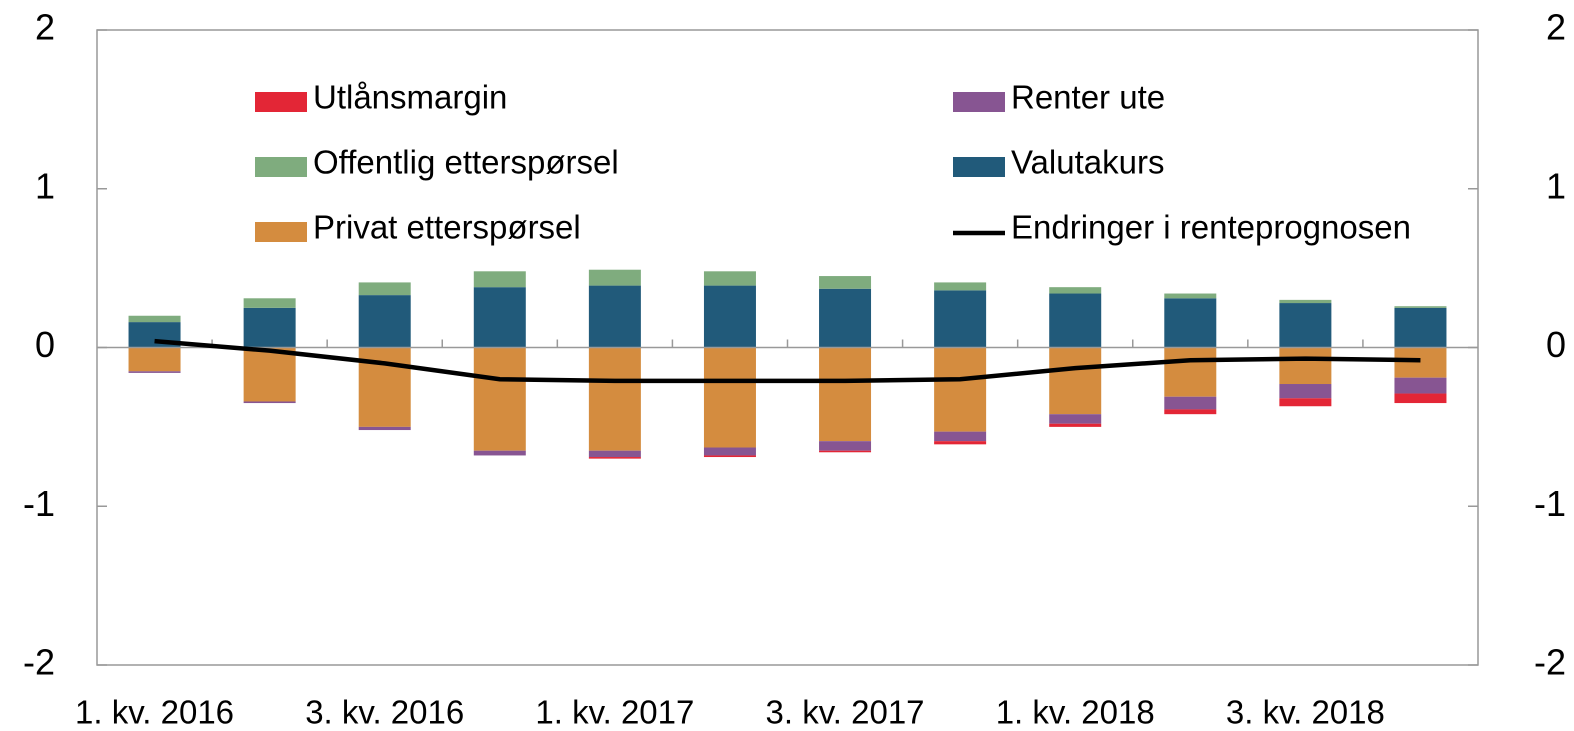 The width and height of the screenshot is (1574, 731). I want to click on legend-label: Offentlig etterspørsel, so click(466, 162).